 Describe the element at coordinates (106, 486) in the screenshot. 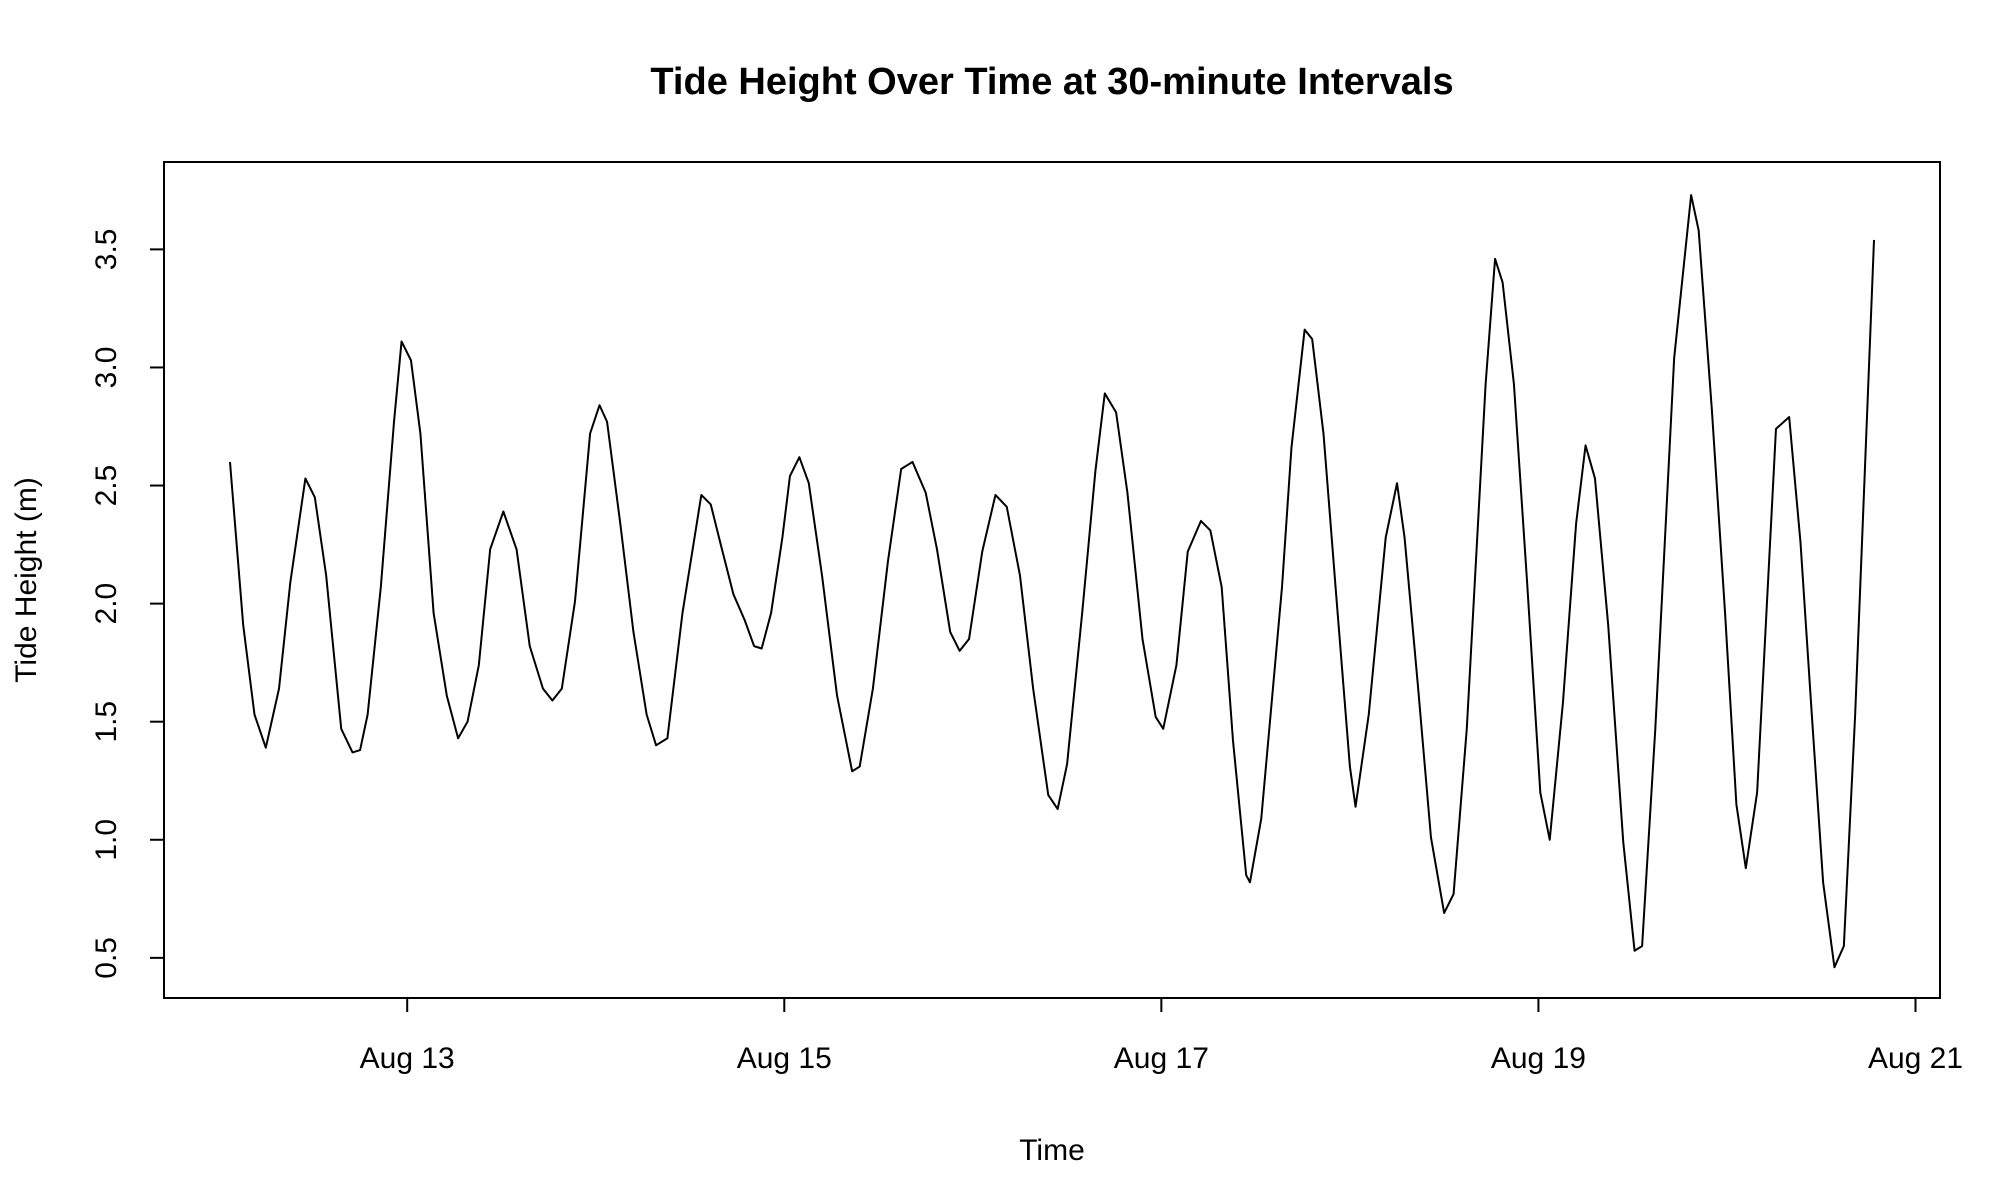

I see `y-tick-label: 2.5` at that location.